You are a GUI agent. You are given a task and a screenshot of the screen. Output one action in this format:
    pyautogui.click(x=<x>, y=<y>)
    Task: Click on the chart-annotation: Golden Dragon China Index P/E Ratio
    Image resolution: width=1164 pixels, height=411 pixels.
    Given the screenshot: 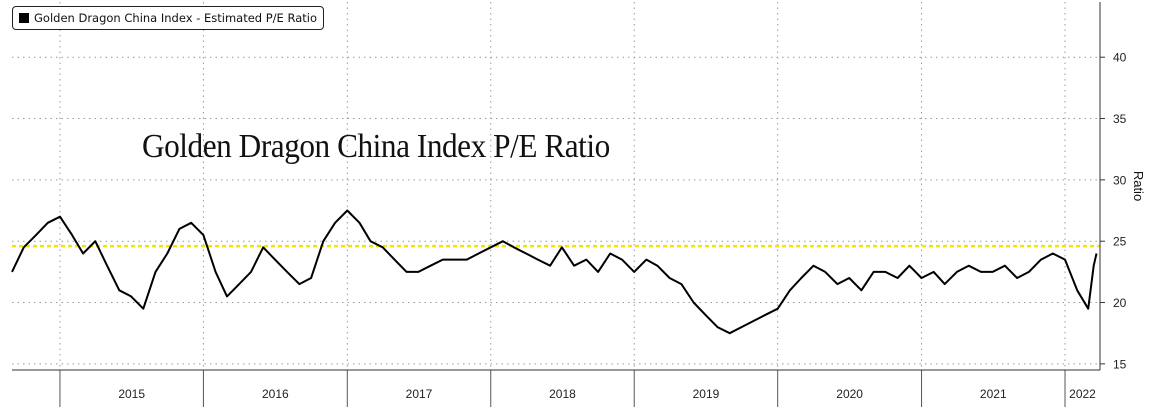 What is the action you would take?
    pyautogui.click(x=376, y=146)
    